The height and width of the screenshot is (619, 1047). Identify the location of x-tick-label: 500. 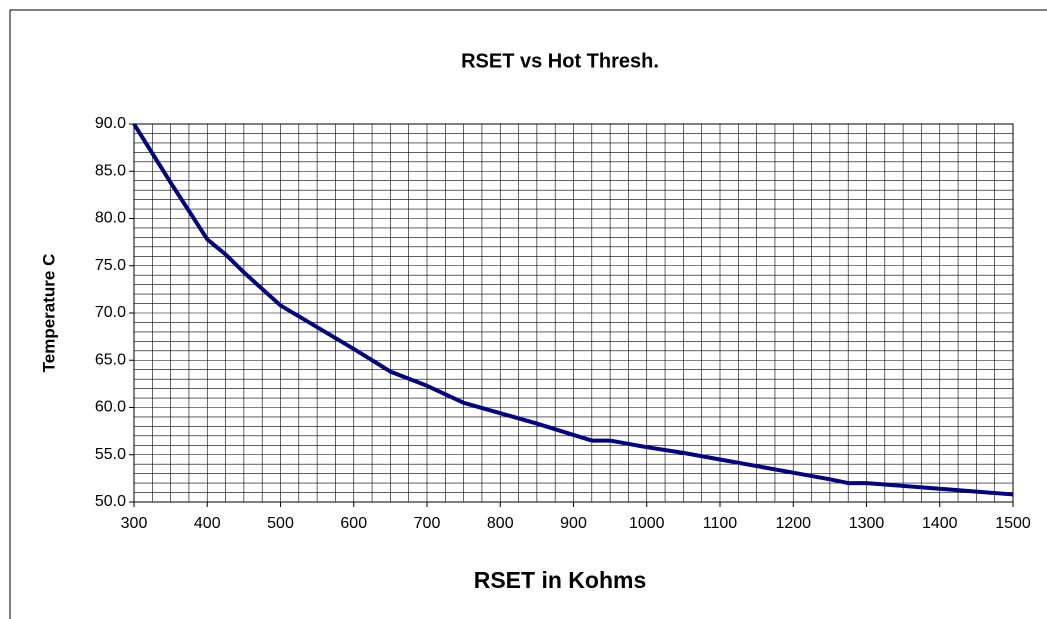
(280, 523).